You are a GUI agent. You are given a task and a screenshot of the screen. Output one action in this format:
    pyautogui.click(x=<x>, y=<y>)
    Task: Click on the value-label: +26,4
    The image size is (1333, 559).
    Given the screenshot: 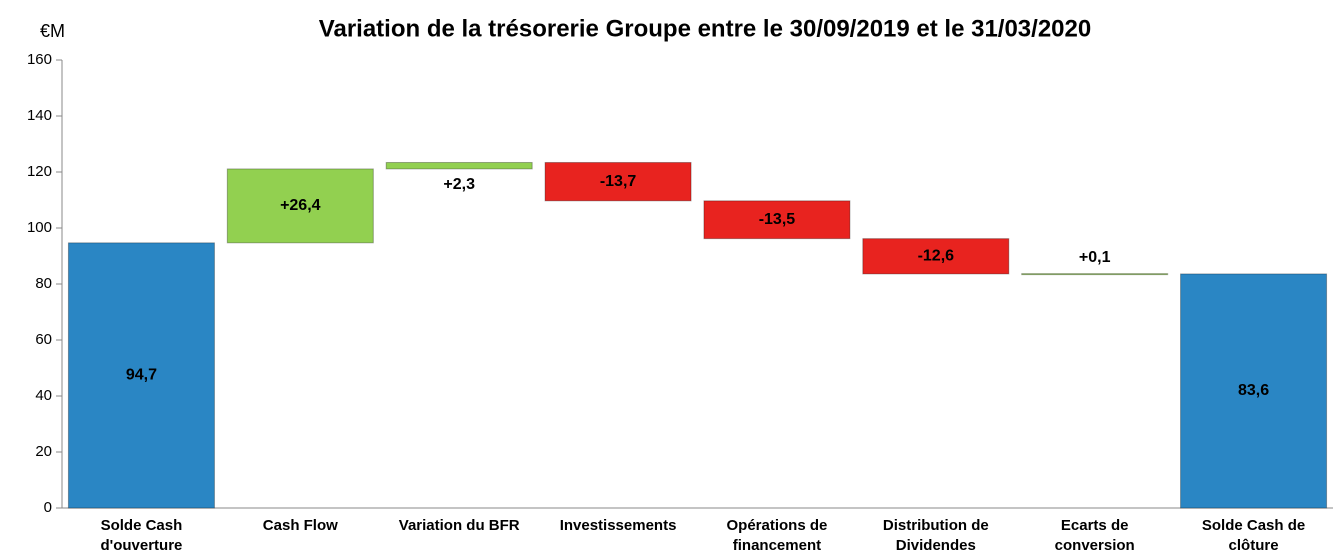 What is the action you would take?
    pyautogui.click(x=300, y=205)
    